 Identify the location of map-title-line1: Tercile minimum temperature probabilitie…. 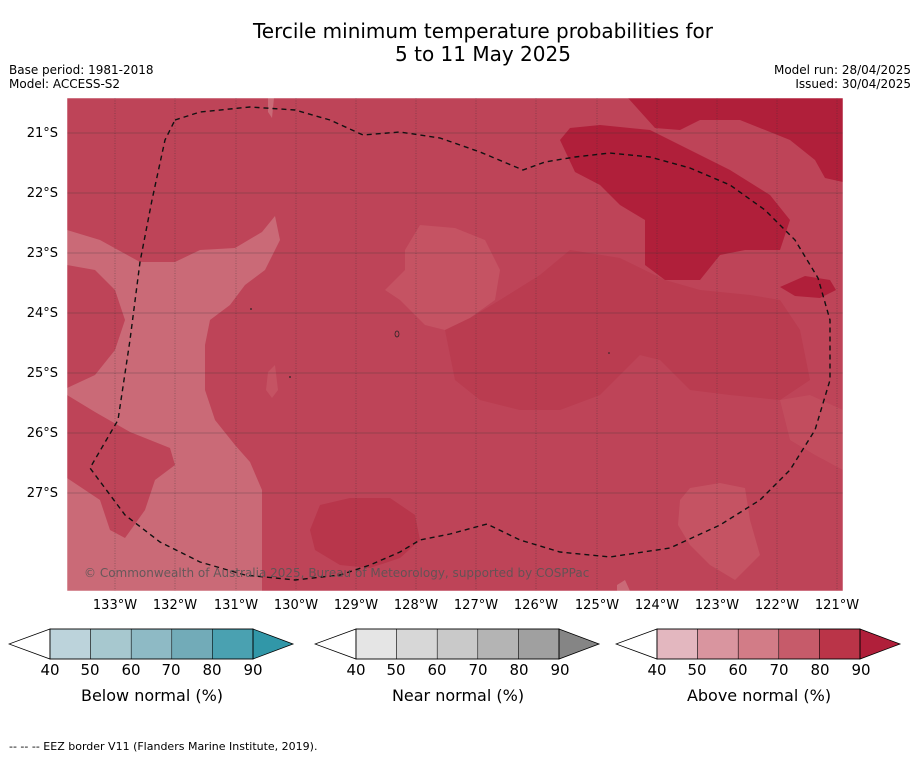
(483, 31).